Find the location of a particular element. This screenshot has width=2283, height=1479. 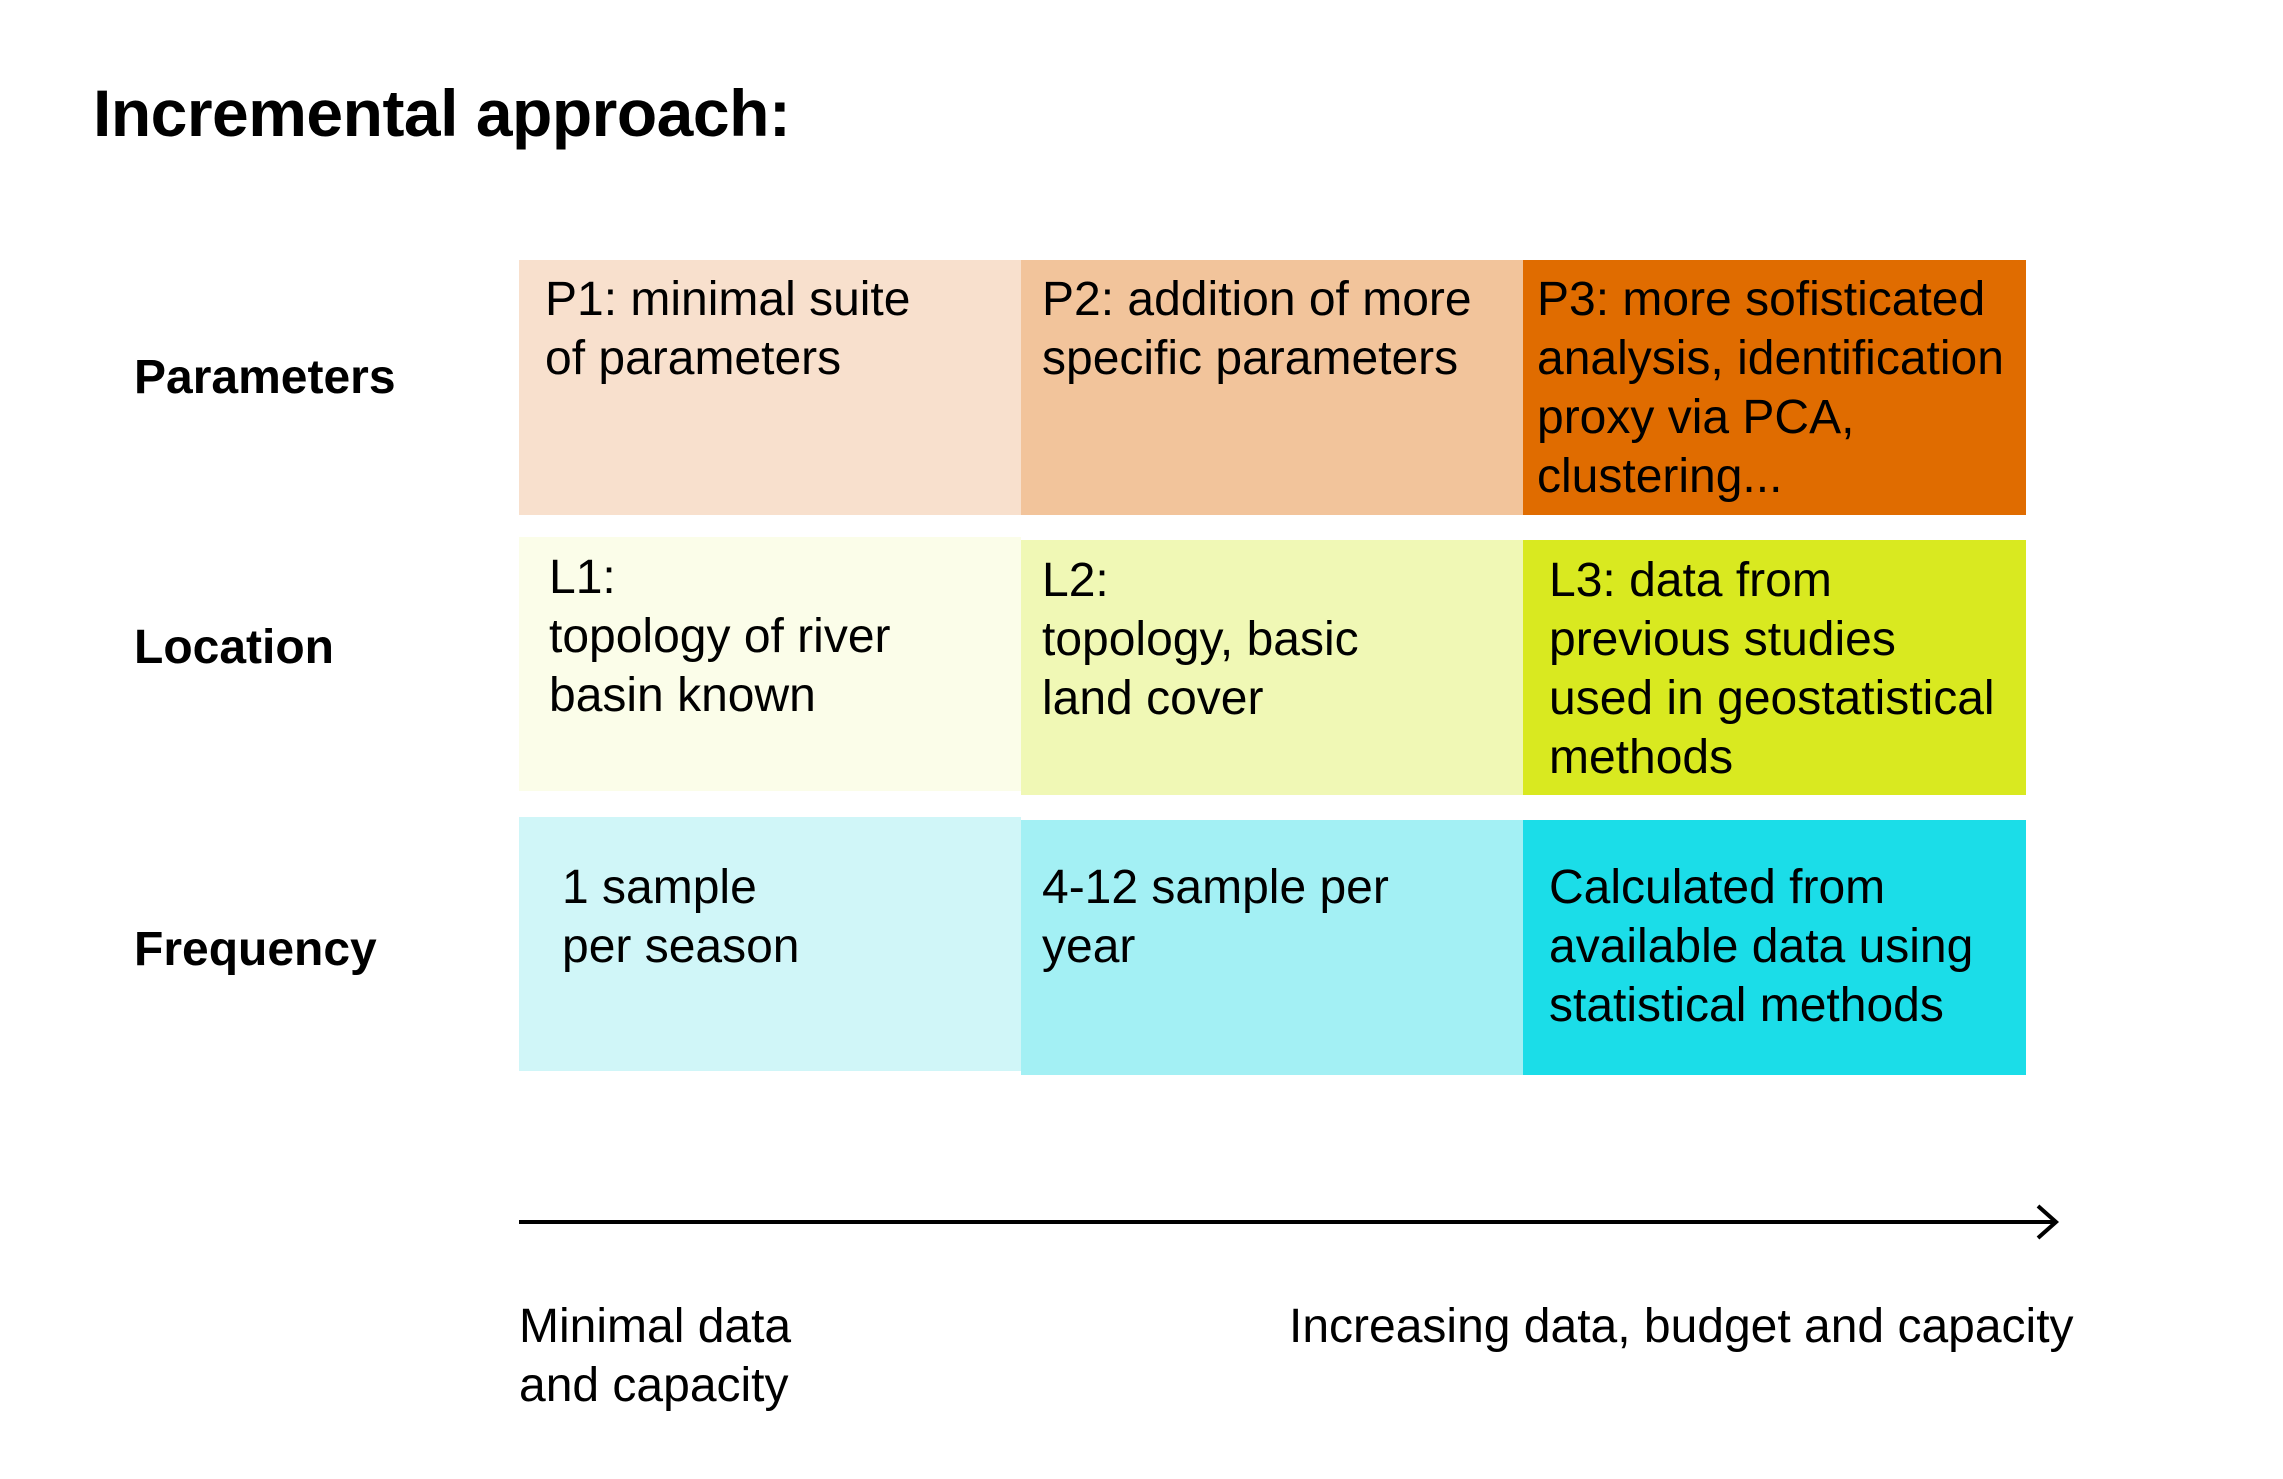

cell-f2-text: 4-12 sample per year is located at coordinates (1215, 917).